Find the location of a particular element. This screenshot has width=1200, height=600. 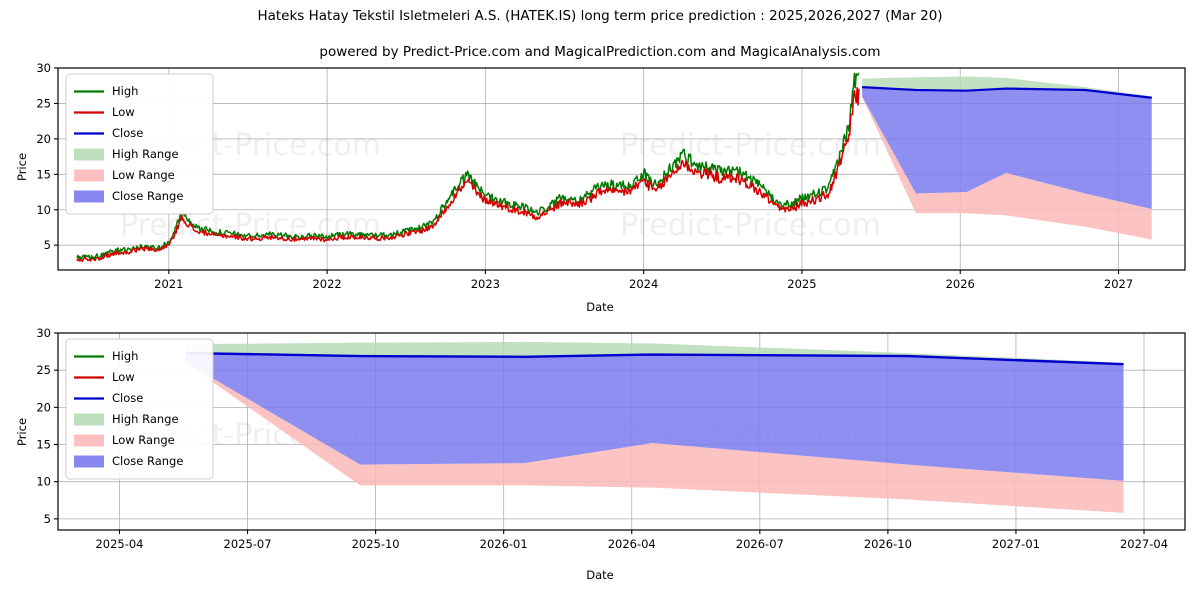

x-tick-label: 2027-04 is located at coordinates (1144, 543).